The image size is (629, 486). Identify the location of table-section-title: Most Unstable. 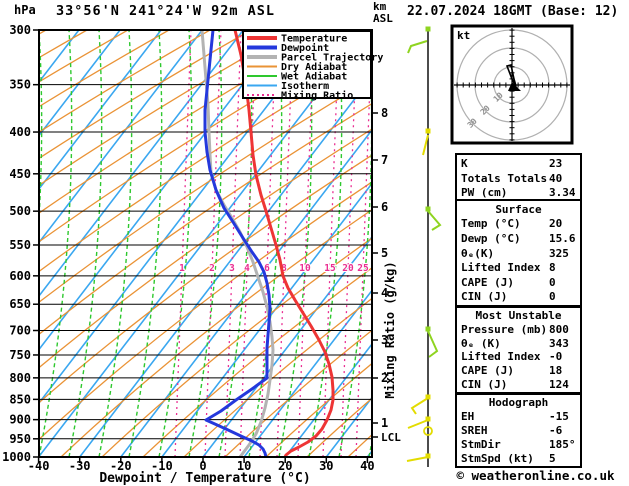
(518, 315).